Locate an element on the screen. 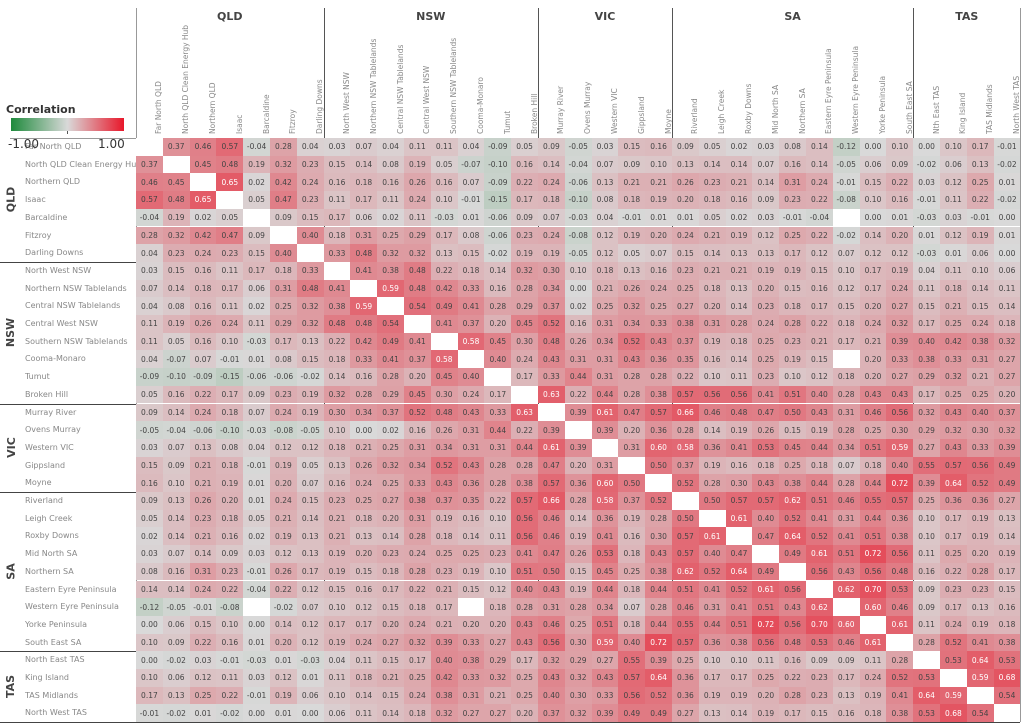 Image resolution: width=1024 pixels, height=726 pixels. heatmap-cell: 0.11 is located at coordinates (926, 624).